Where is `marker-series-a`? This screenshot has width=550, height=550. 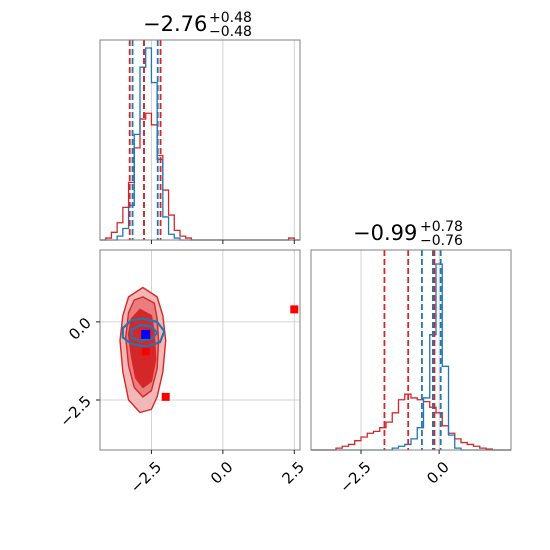
marker-series-a is located at coordinates (146, 334).